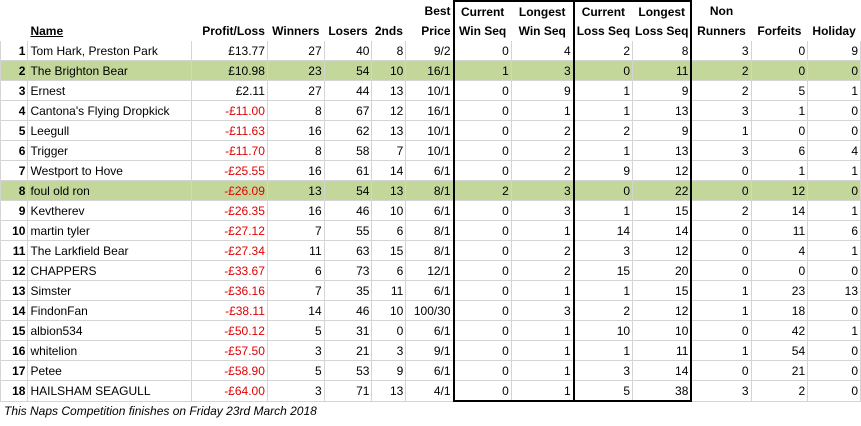 The height and width of the screenshot is (426, 861). I want to click on cell-rank: 3, so click(14, 90).